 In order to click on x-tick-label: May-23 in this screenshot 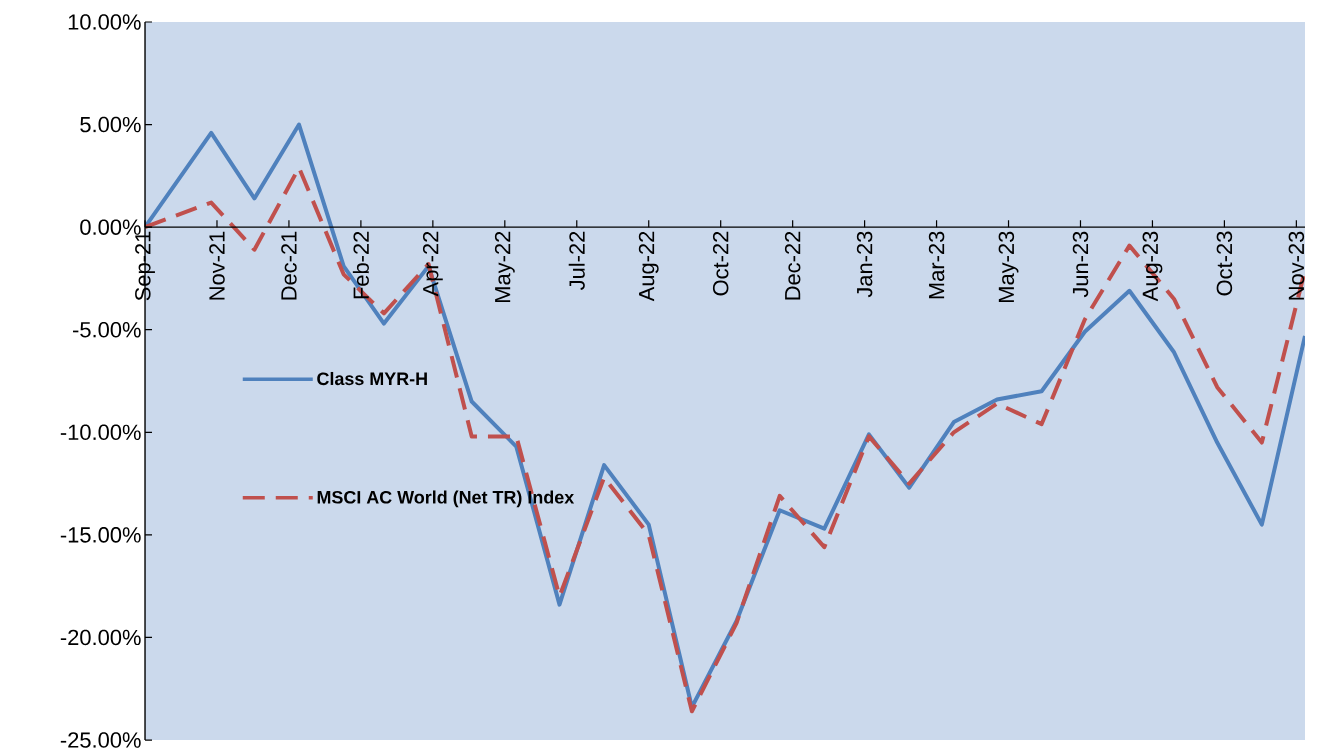, I will do `click(1008, 266)`.